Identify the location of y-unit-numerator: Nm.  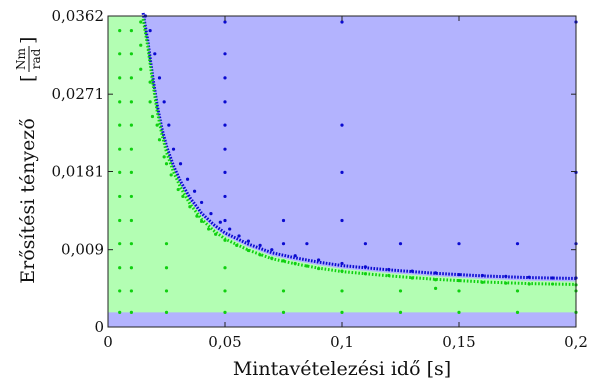
(21, 58).